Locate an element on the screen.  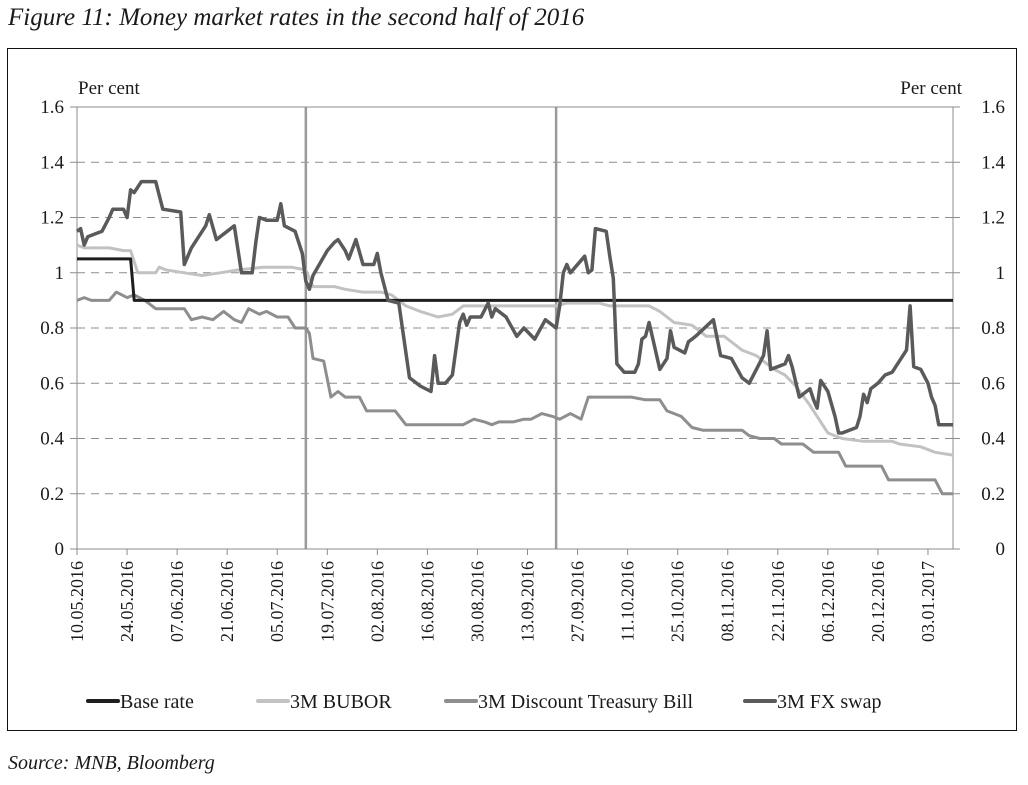
y-tick-label-left: 0.2 is located at coordinates (52, 494).